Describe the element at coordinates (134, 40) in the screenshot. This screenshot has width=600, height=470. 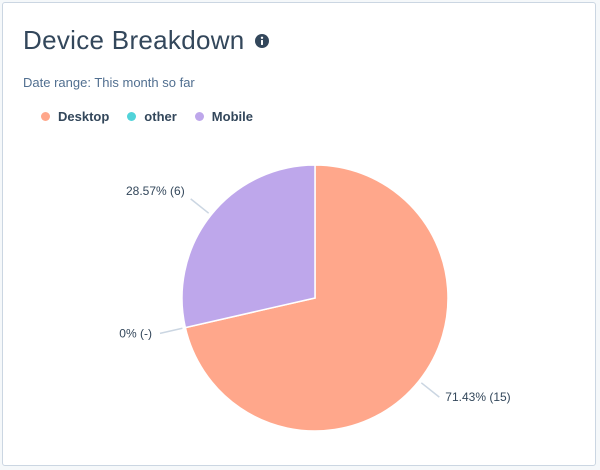
I see `card-title: Device Breakdown` at that location.